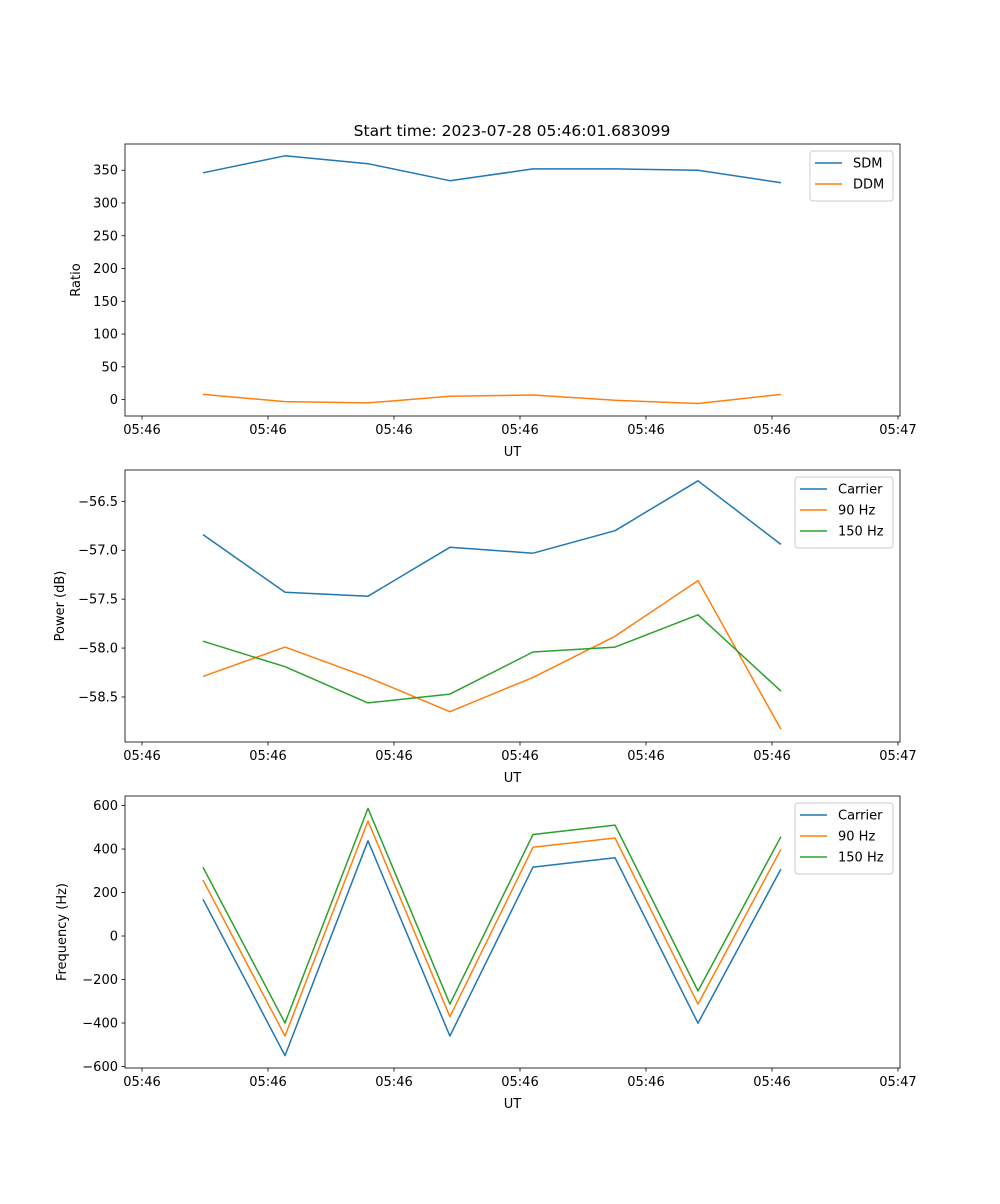  I want to click on y-axis-label: Frequency (Hz), so click(62, 932).